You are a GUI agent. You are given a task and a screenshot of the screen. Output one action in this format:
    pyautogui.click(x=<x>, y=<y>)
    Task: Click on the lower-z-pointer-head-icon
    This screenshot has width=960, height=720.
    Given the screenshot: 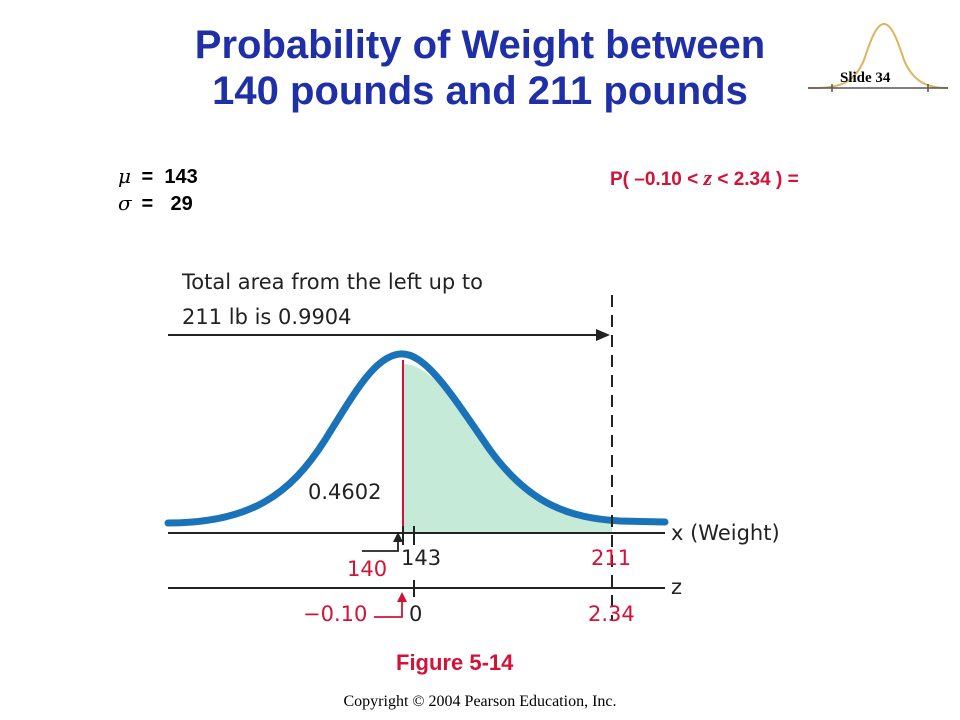 What is the action you would take?
    pyautogui.click(x=402, y=597)
    